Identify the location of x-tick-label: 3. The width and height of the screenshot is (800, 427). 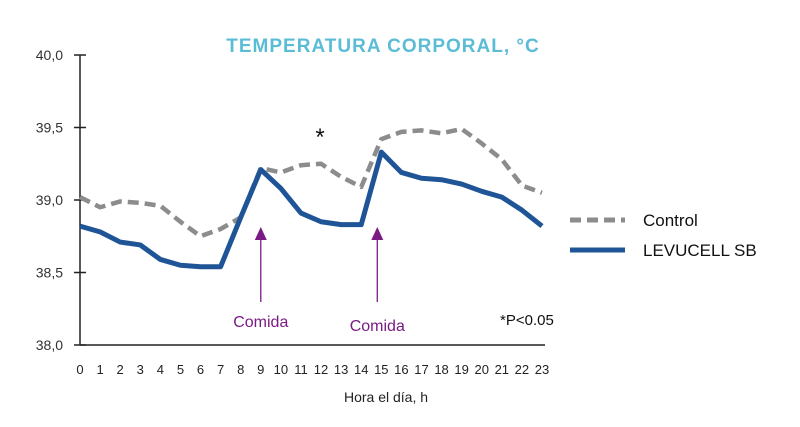
(140, 369).